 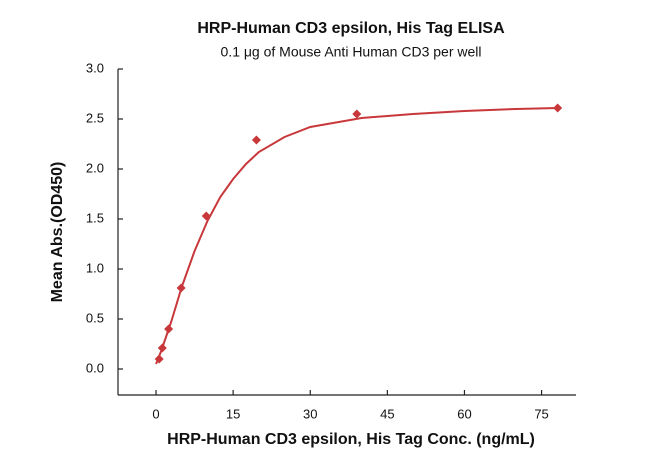 I want to click on x-tick-label: 15, so click(x=233, y=413).